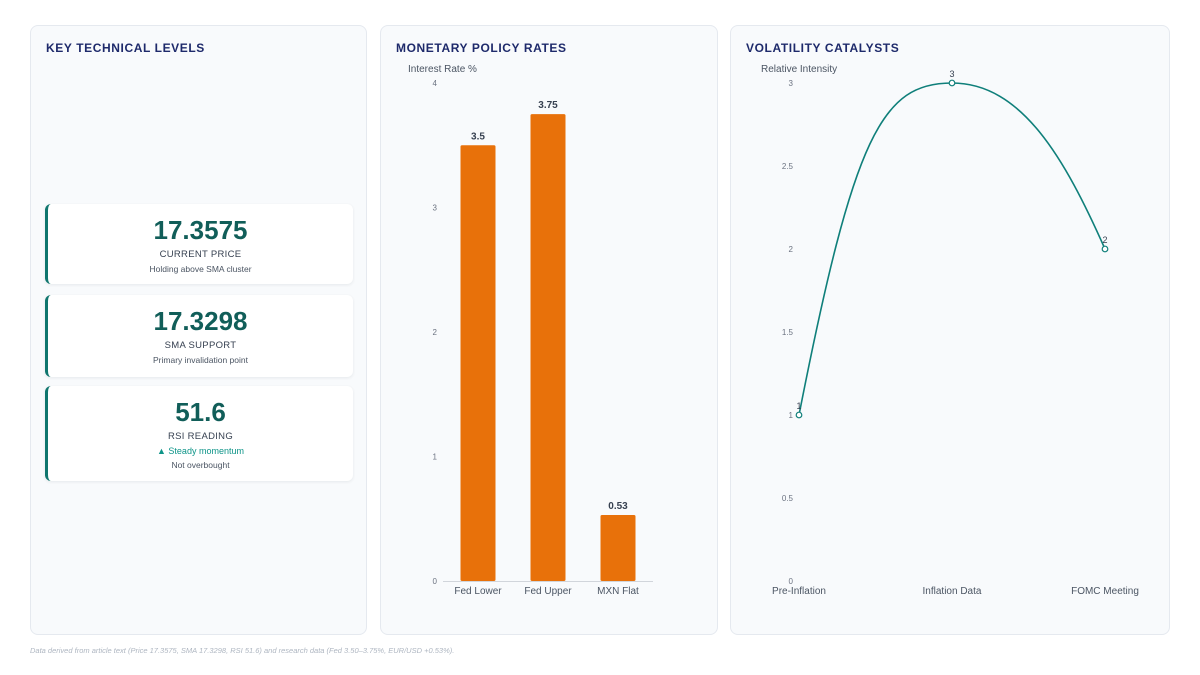 The height and width of the screenshot is (675, 1200). What do you see at coordinates (435, 332) in the screenshot?
I see `rates-y-tick-label: 2` at bounding box center [435, 332].